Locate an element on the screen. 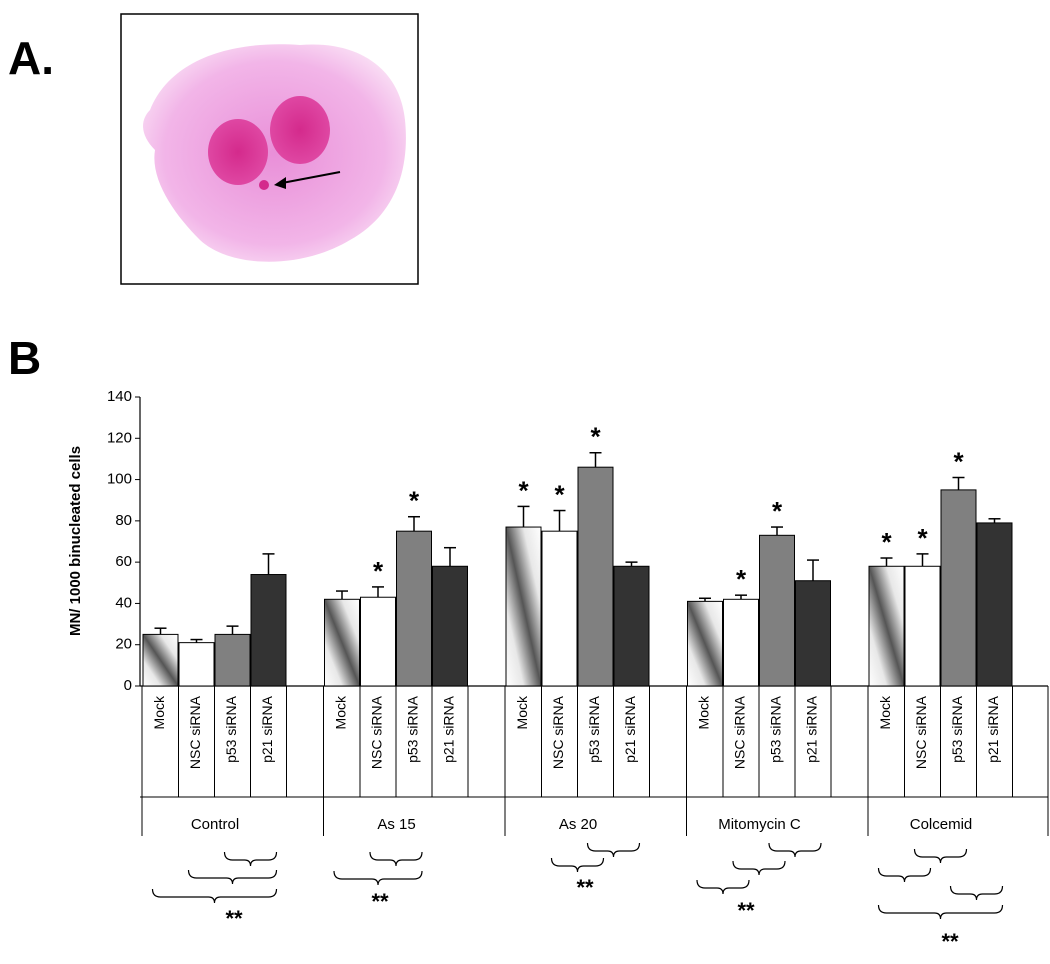 Image resolution: width=1050 pixels, height=964 pixels. y-tick-label: 80 is located at coordinates (123, 520).